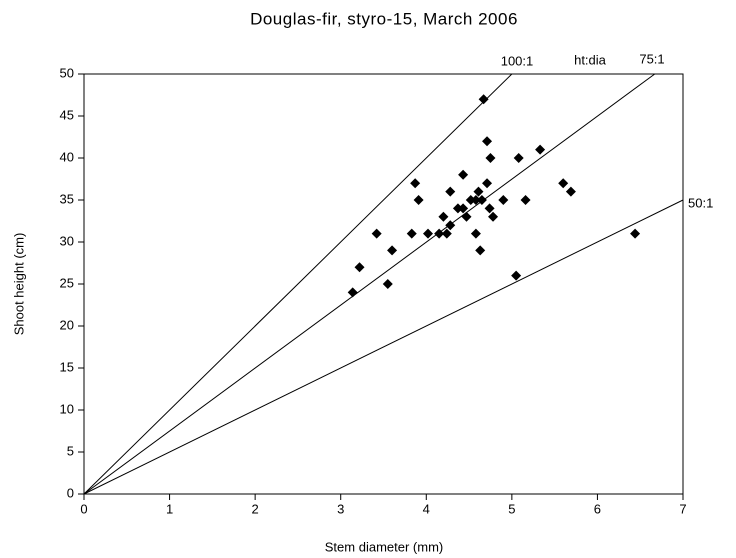 The width and height of the screenshot is (736, 558). I want to click on y-tick-label: 40, so click(67, 156).